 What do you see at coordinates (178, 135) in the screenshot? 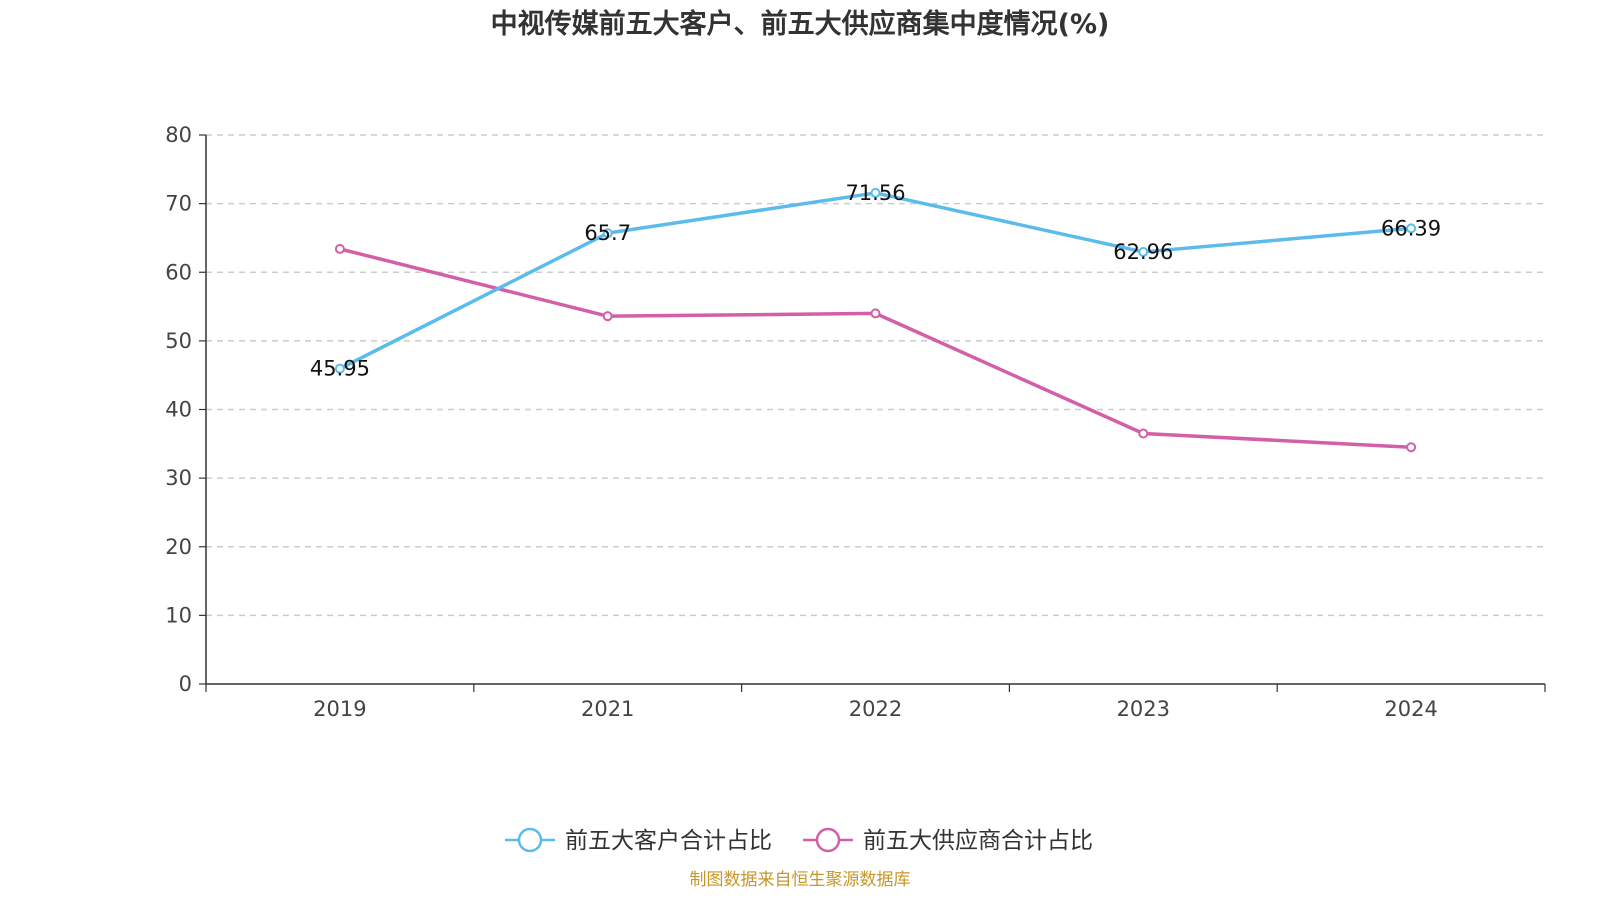
I see `y-tick-label-80: 80` at bounding box center [178, 135].